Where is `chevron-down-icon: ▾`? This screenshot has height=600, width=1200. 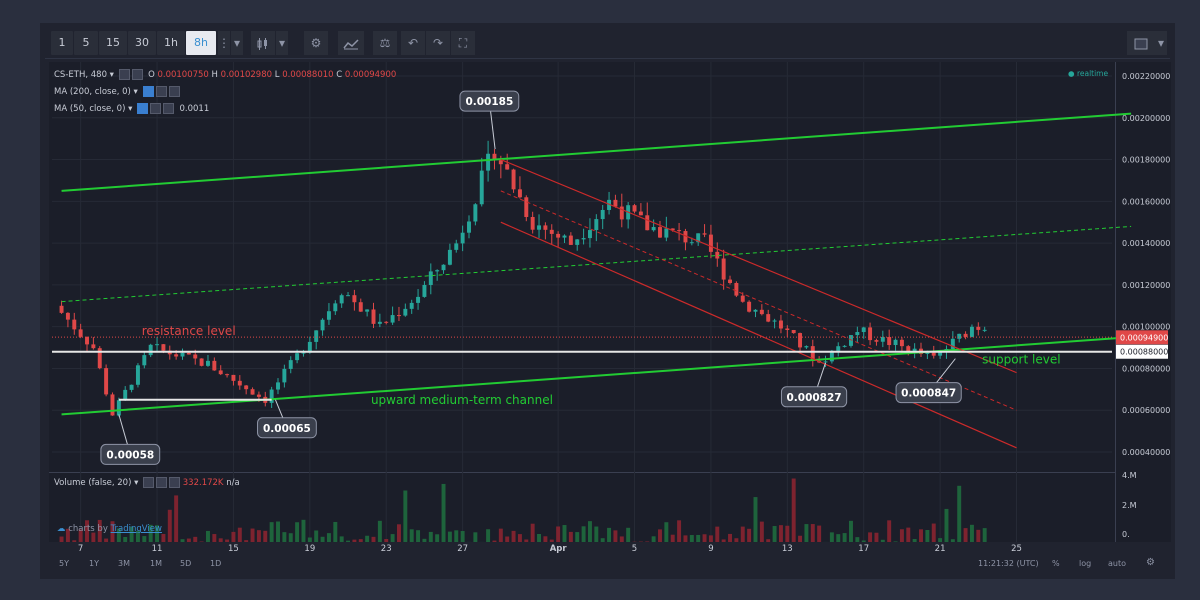
chevron-down-icon: ▾ is located at coordinates (237, 43).